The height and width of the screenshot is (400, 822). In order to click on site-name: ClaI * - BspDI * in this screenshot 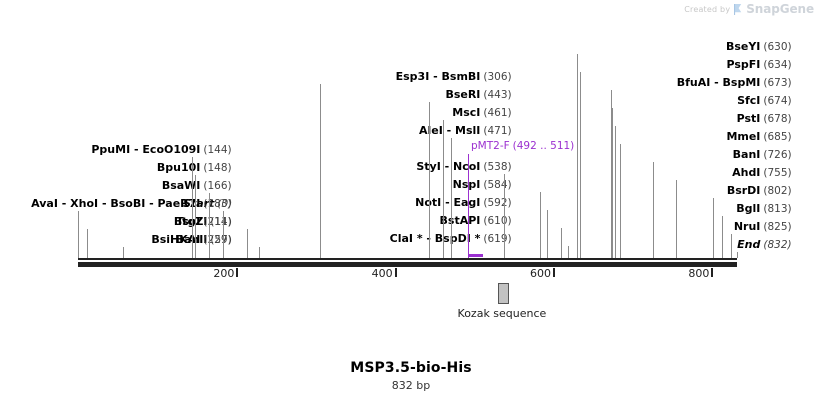, I will do `click(435, 238)`.